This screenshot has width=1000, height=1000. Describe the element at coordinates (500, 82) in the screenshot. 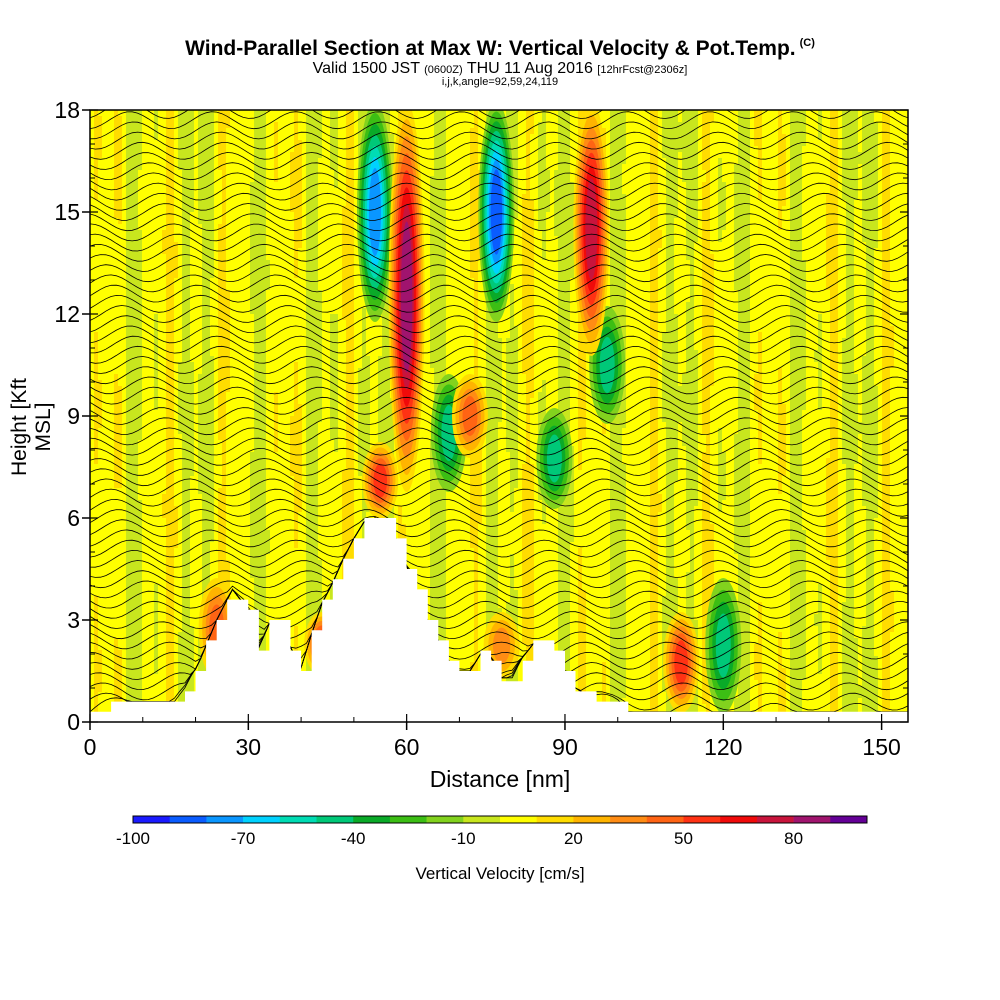

I see `section-params: i,j,k,angle=92,59,24,119` at that location.